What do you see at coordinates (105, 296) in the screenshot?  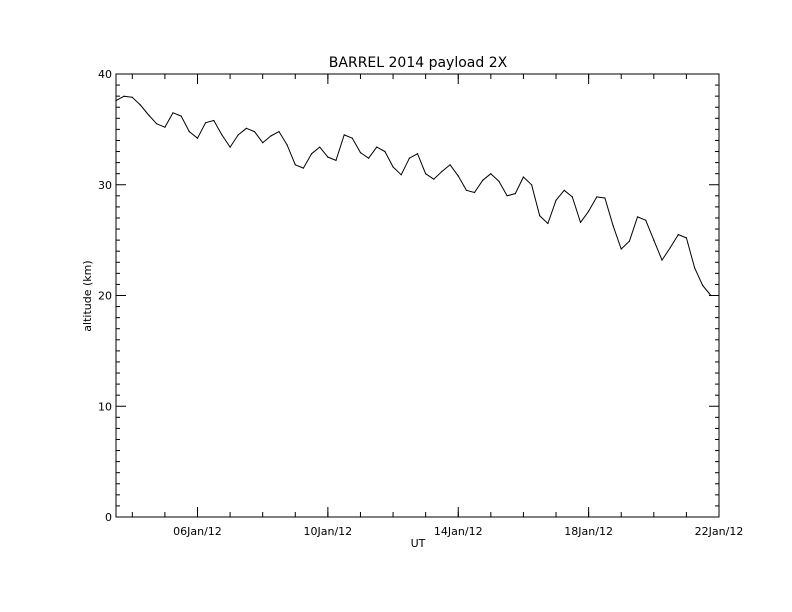 I see `y-tick-label: 20` at bounding box center [105, 296].